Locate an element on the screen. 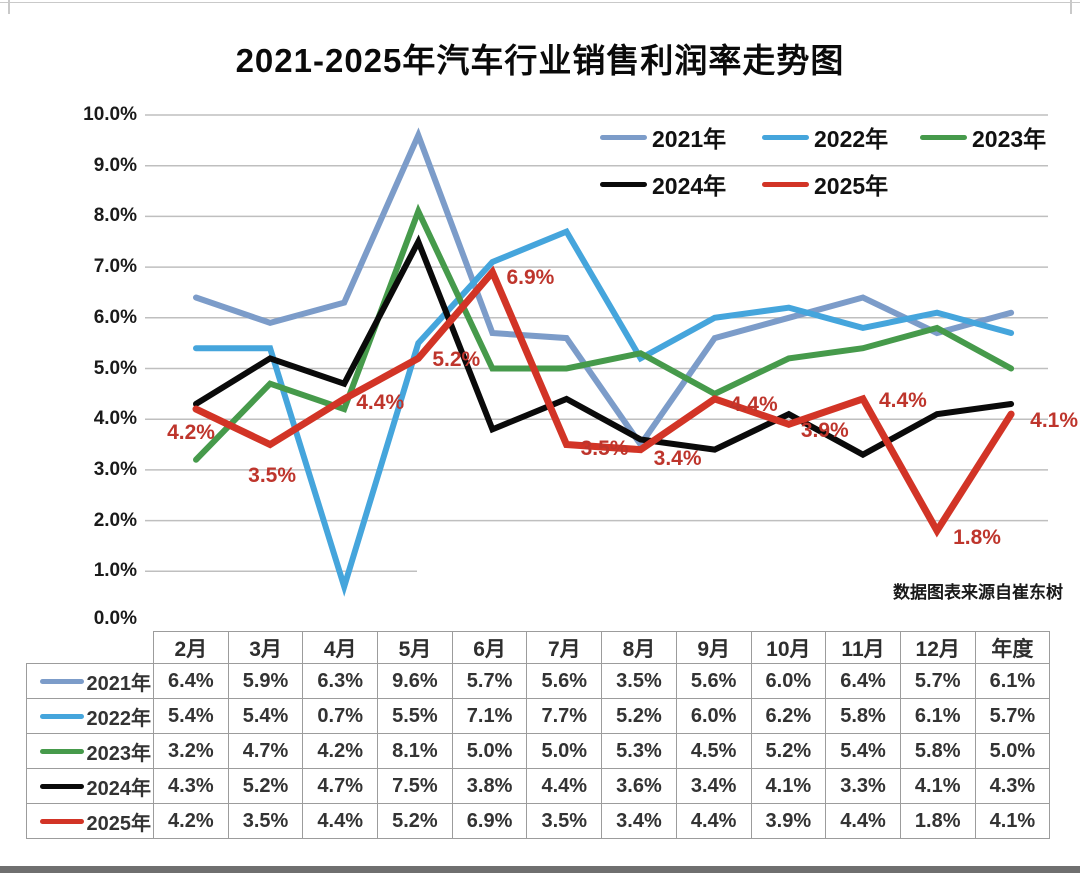 The width and height of the screenshot is (1080, 876). table-cell: 4.7% is located at coordinates (340, 786).